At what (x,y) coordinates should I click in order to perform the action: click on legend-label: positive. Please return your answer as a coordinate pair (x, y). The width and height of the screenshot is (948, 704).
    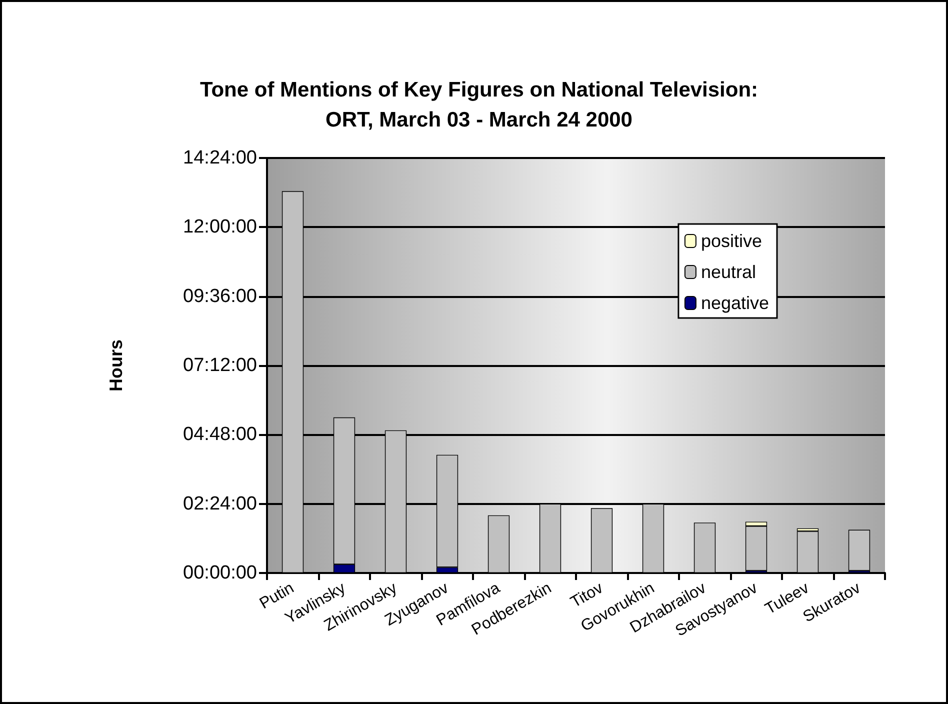
    Looking at the image, I should click on (731, 241).